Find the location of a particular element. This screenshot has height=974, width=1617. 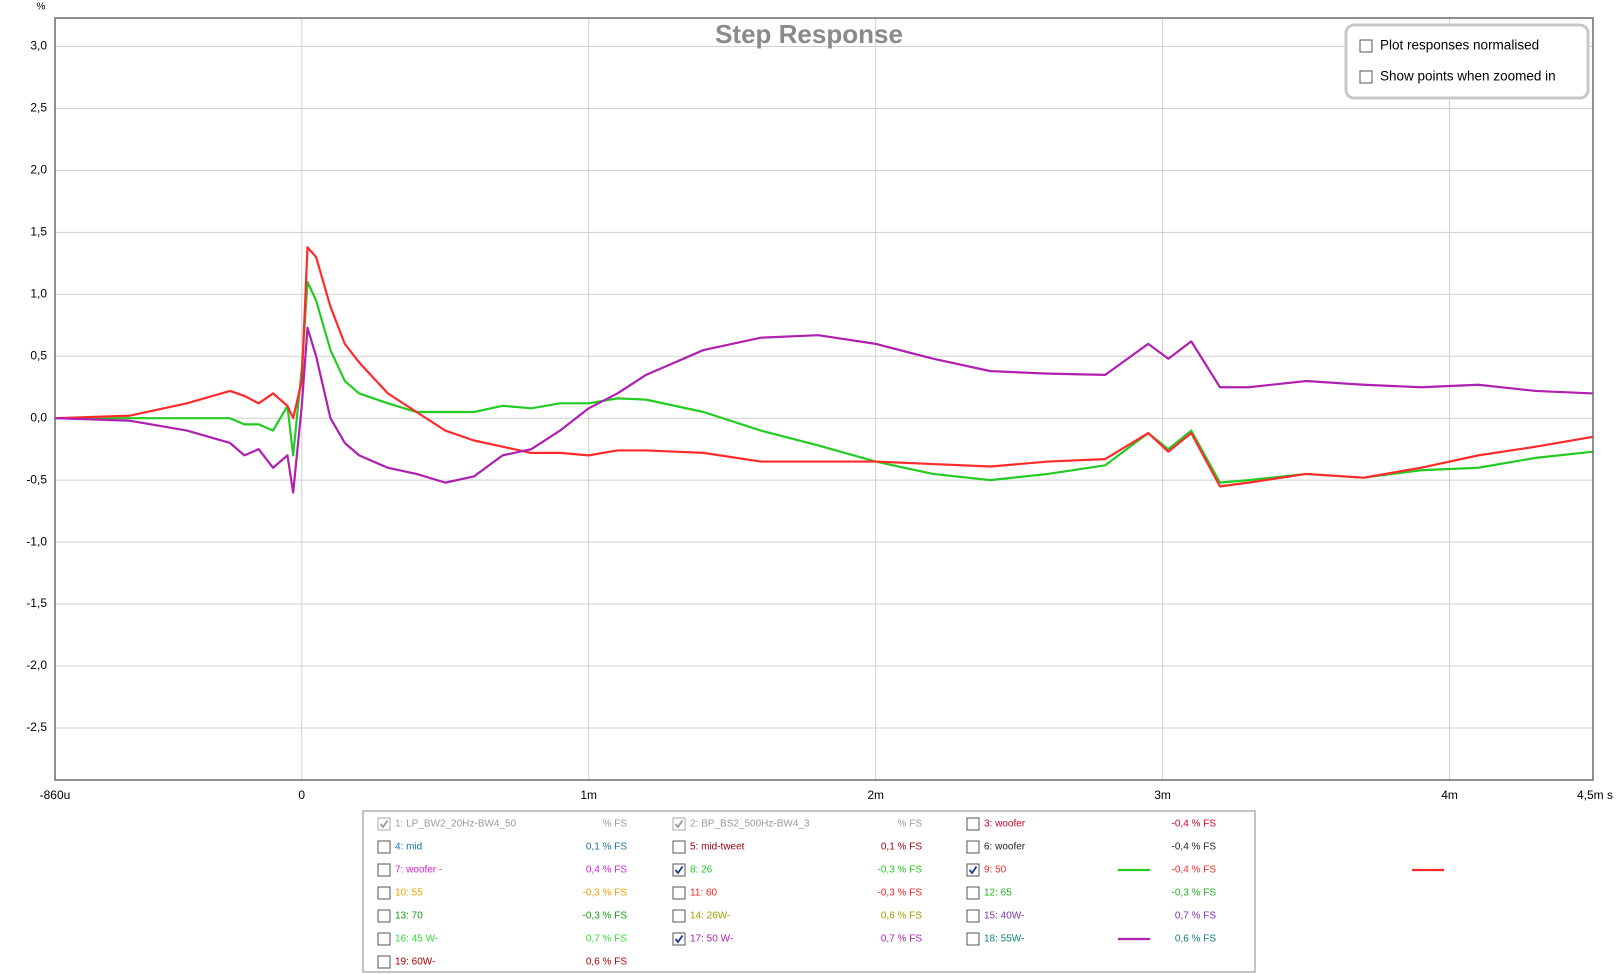

legend-label: 11: 60 is located at coordinates (703, 893).